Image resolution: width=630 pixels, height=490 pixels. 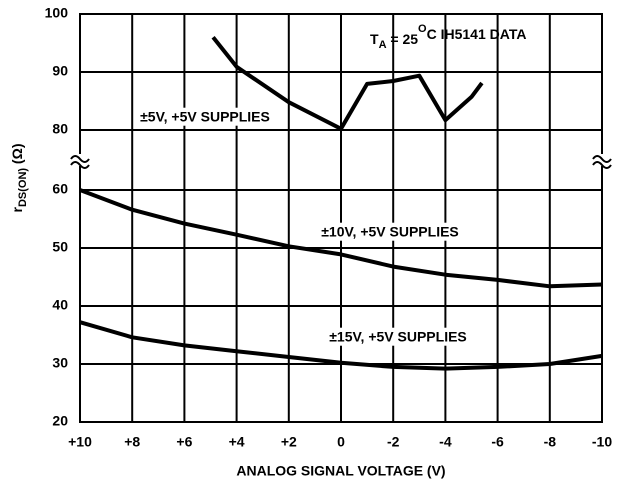 I want to click on y-tick-label: 60, so click(x=60, y=189).